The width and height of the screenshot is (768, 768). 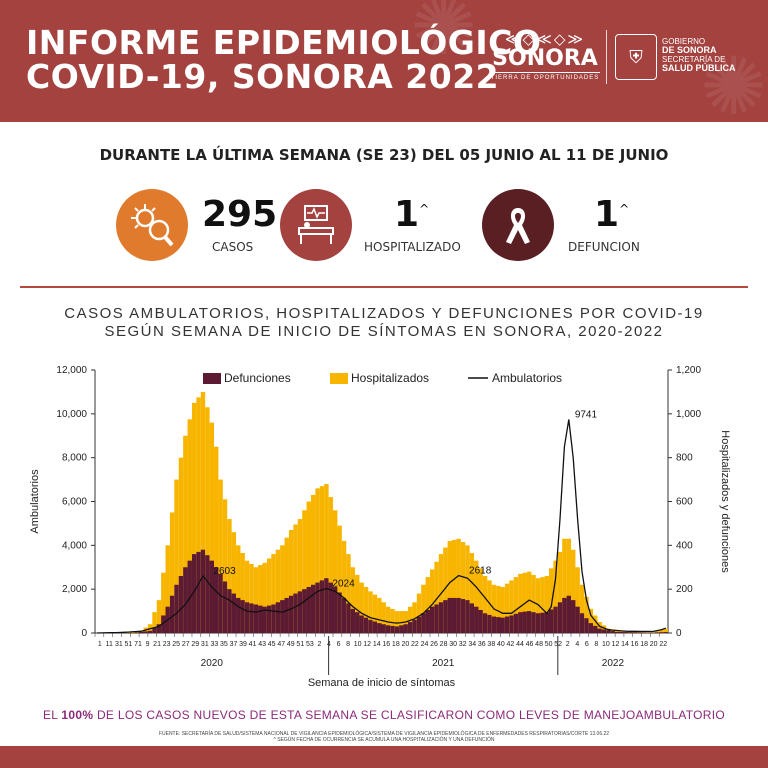 What do you see at coordinates (310, 644) in the screenshot?
I see `x-tick-label: 53` at bounding box center [310, 644].